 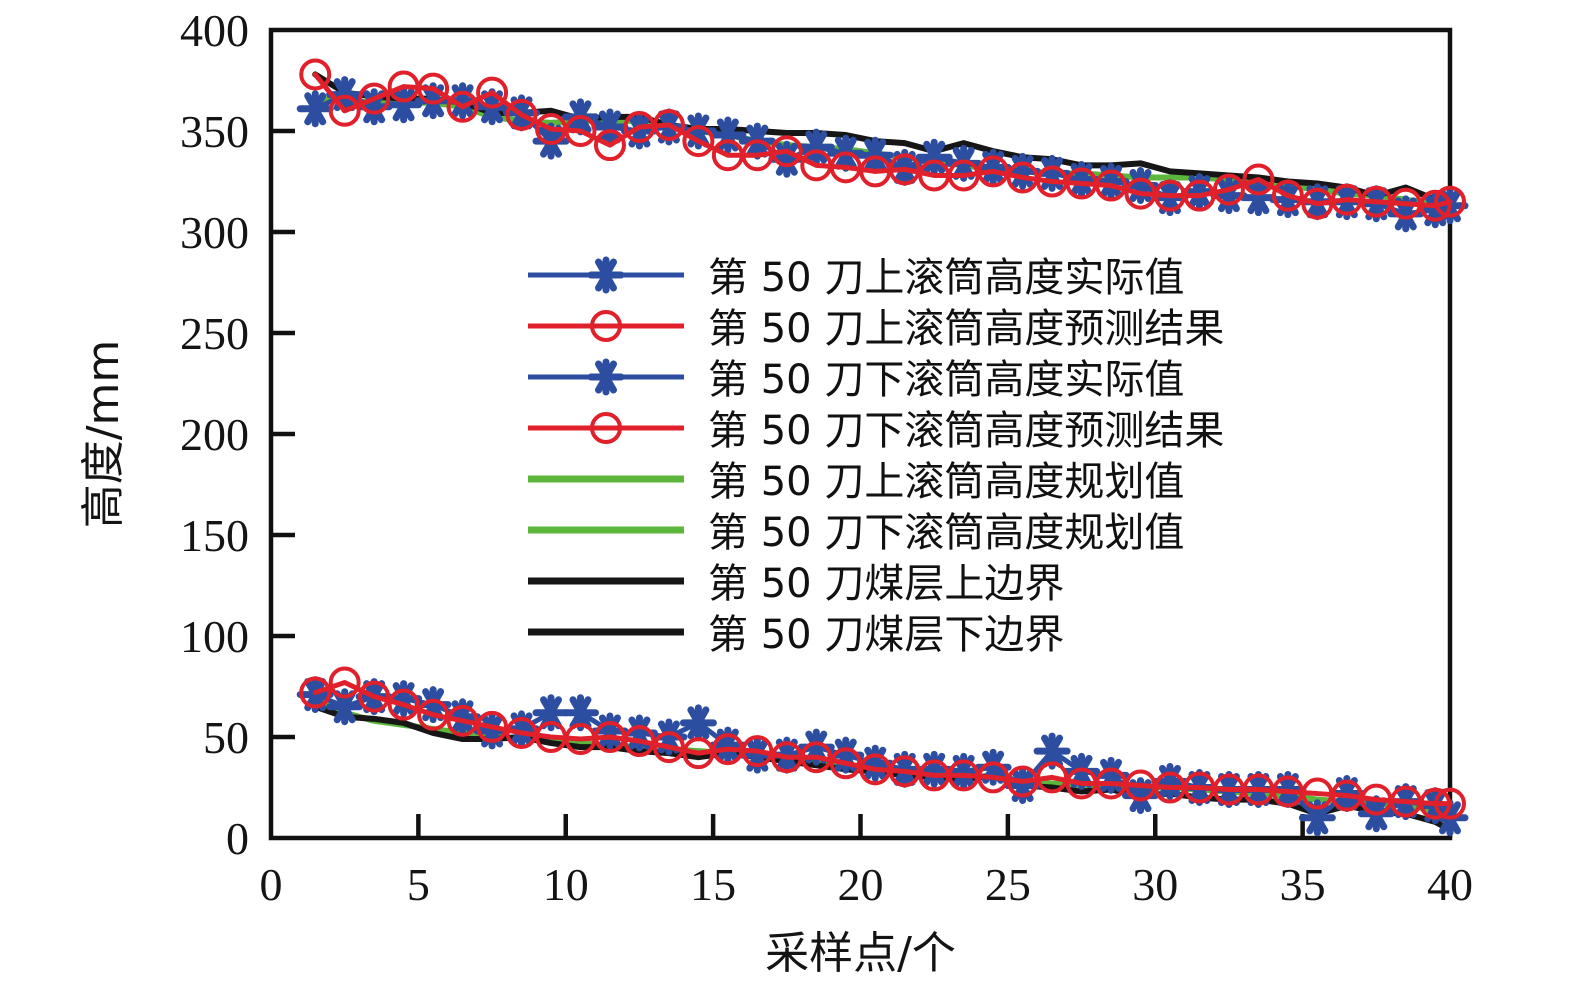 I want to click on legend-label: 第 50 刀下滚筒高度规划值, so click(x=946, y=533).